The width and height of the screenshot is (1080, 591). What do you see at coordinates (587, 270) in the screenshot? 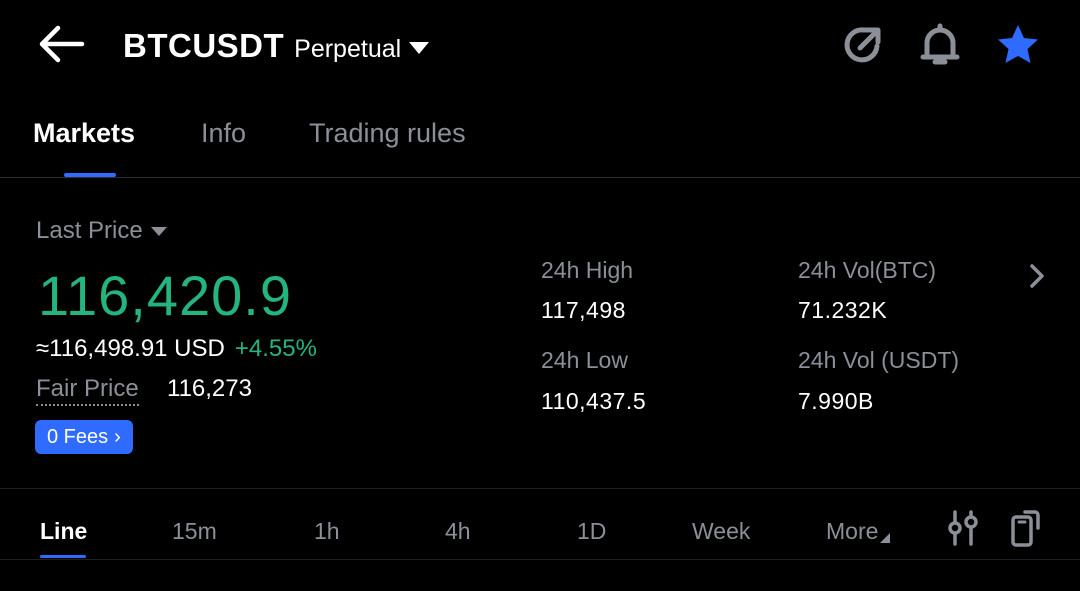
I see `high-24h-label: 24h High` at bounding box center [587, 270].